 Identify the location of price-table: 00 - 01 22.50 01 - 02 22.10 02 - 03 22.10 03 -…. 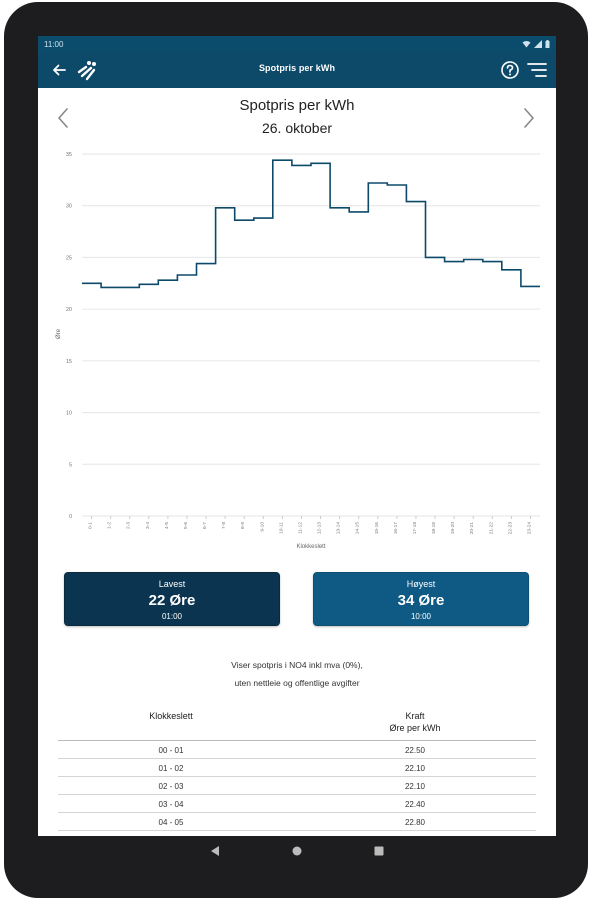
(297, 786).